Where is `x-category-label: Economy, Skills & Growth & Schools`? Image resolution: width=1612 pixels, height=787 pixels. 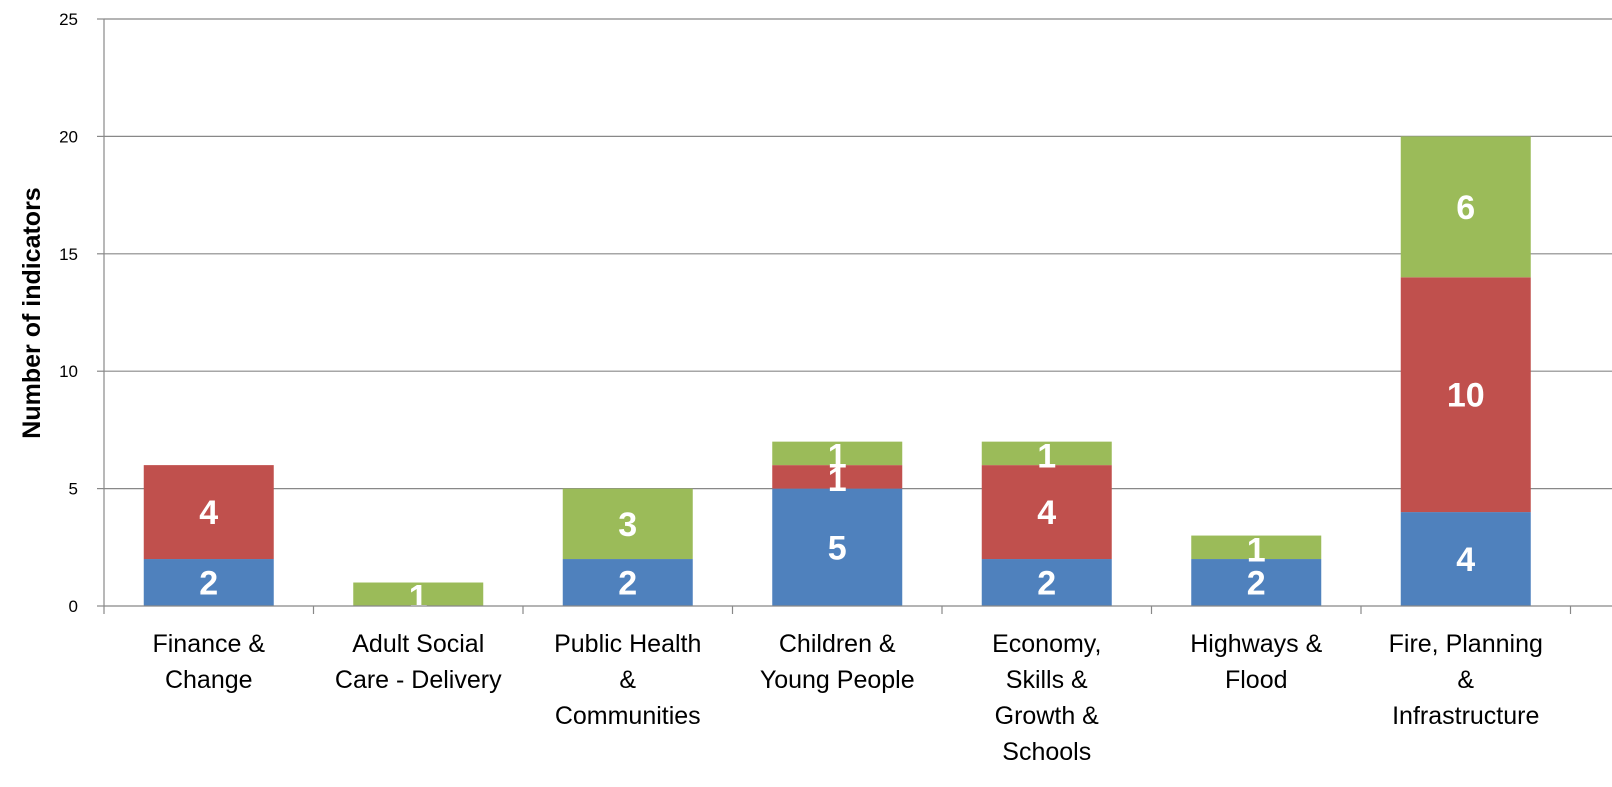
x-category-label: Economy, Skills & Growth & Schools is located at coordinates (1046, 698).